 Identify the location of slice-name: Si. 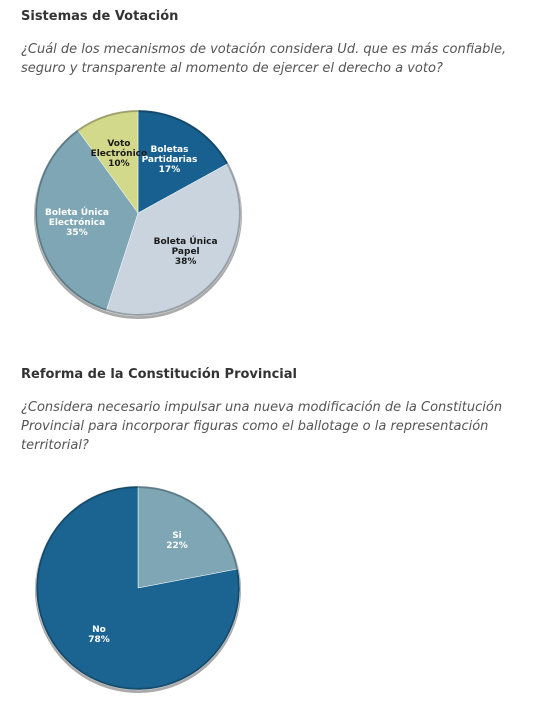
(177, 535).